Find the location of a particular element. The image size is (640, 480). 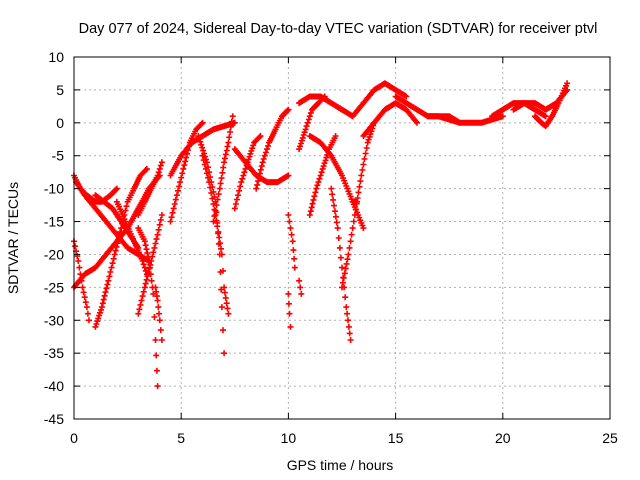

series-arc28 is located at coordinates (358, 205).